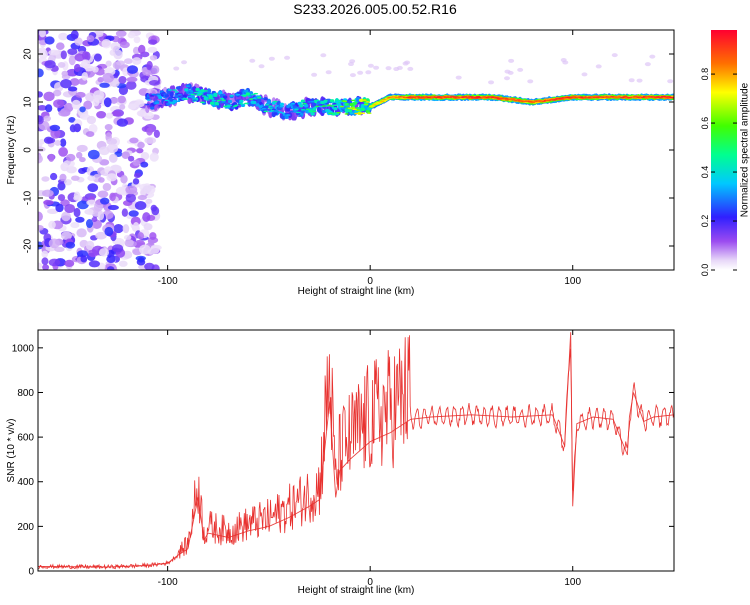 This screenshot has height=605, width=750. I want to click on y-tick-label: 400, so click(25, 482).